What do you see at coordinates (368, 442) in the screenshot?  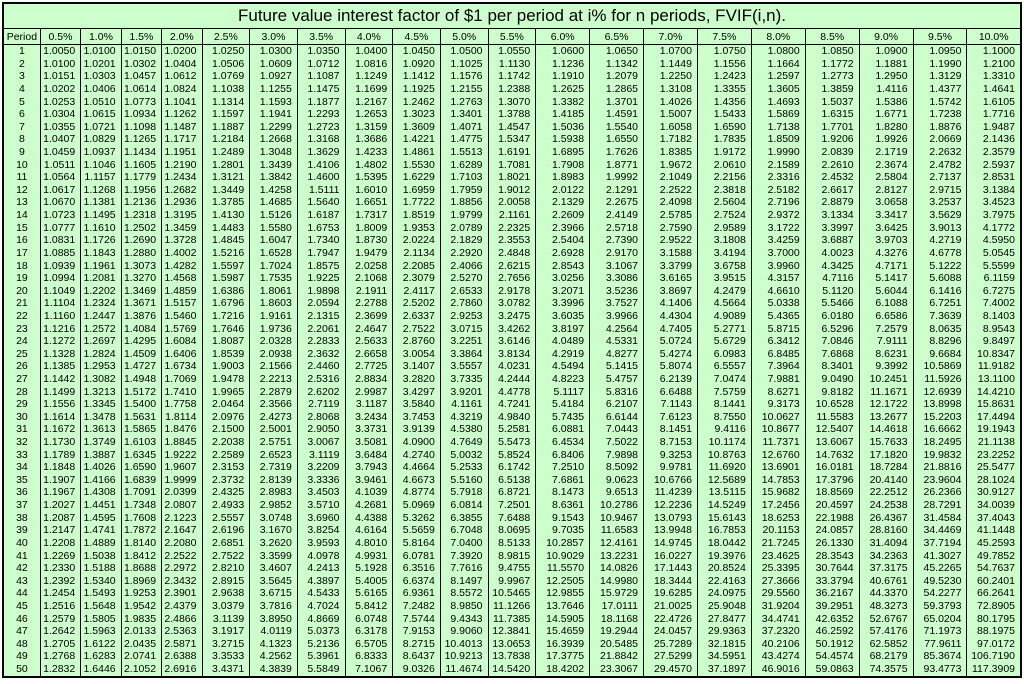 I see `fvif-cell: 3.5081` at bounding box center [368, 442].